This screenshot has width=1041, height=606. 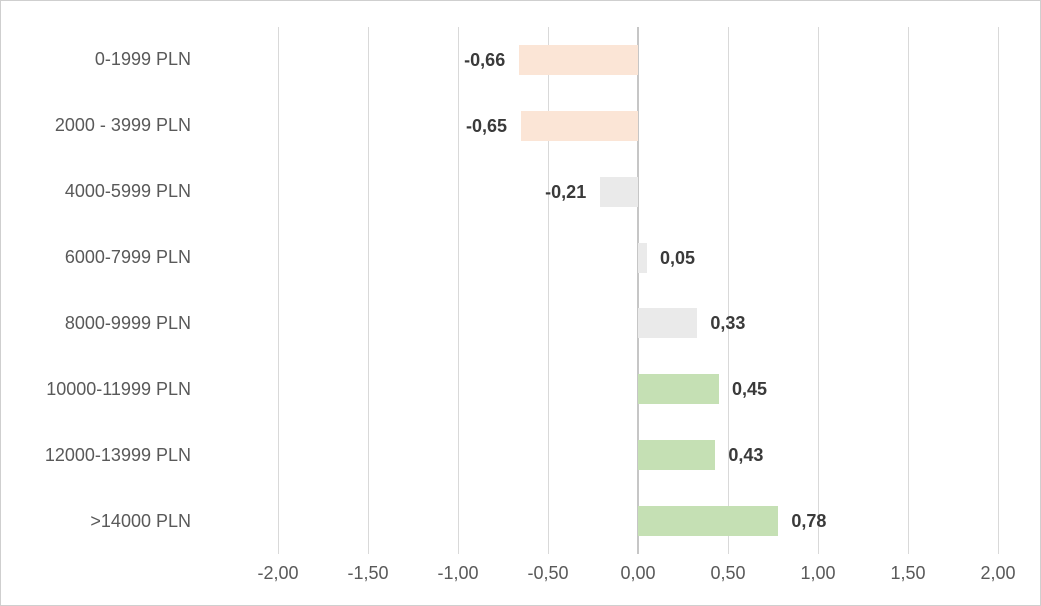 What do you see at coordinates (127, 322) in the screenshot?
I see `category-label: 8000-9999 PLN` at bounding box center [127, 322].